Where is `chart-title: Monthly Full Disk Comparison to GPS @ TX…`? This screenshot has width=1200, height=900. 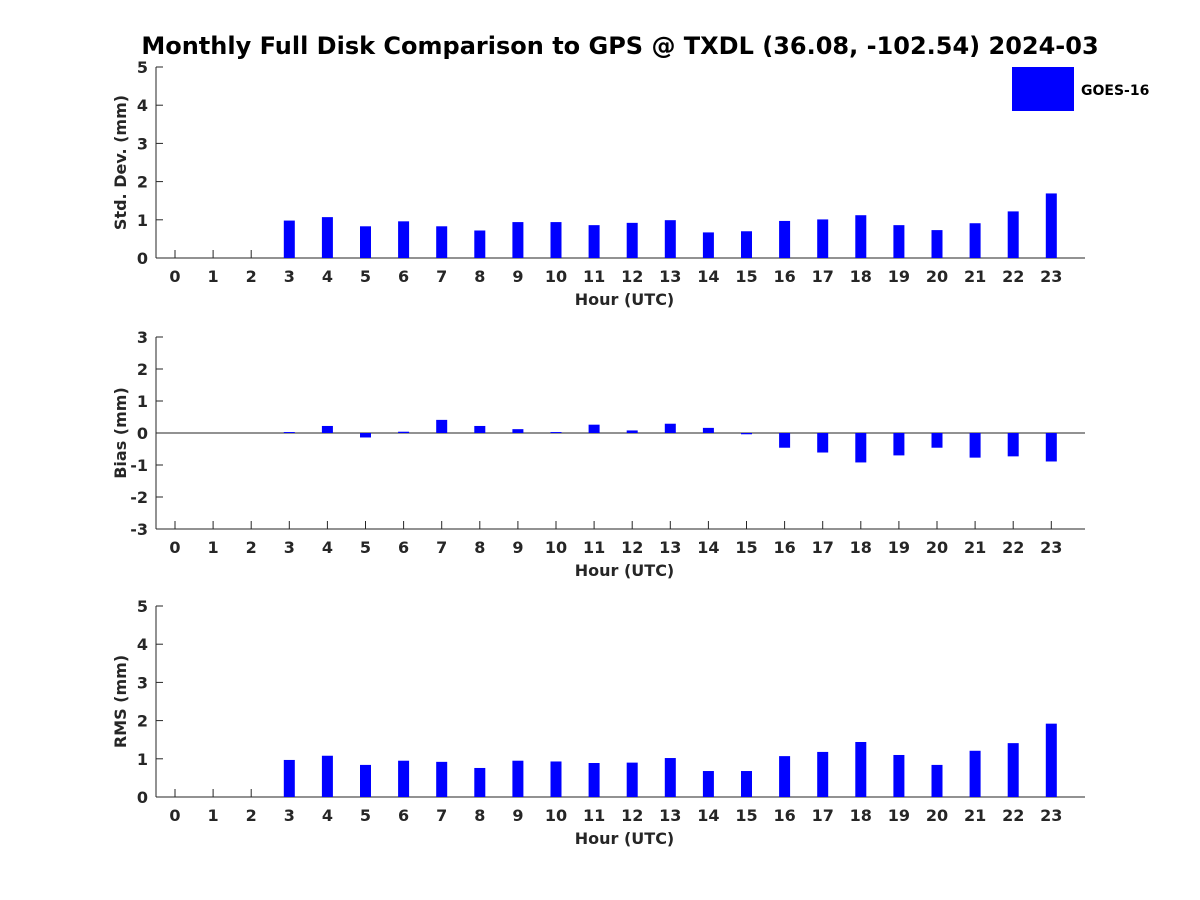 chart-title: Monthly Full Disk Comparison to GPS @ TX… is located at coordinates (619, 46).